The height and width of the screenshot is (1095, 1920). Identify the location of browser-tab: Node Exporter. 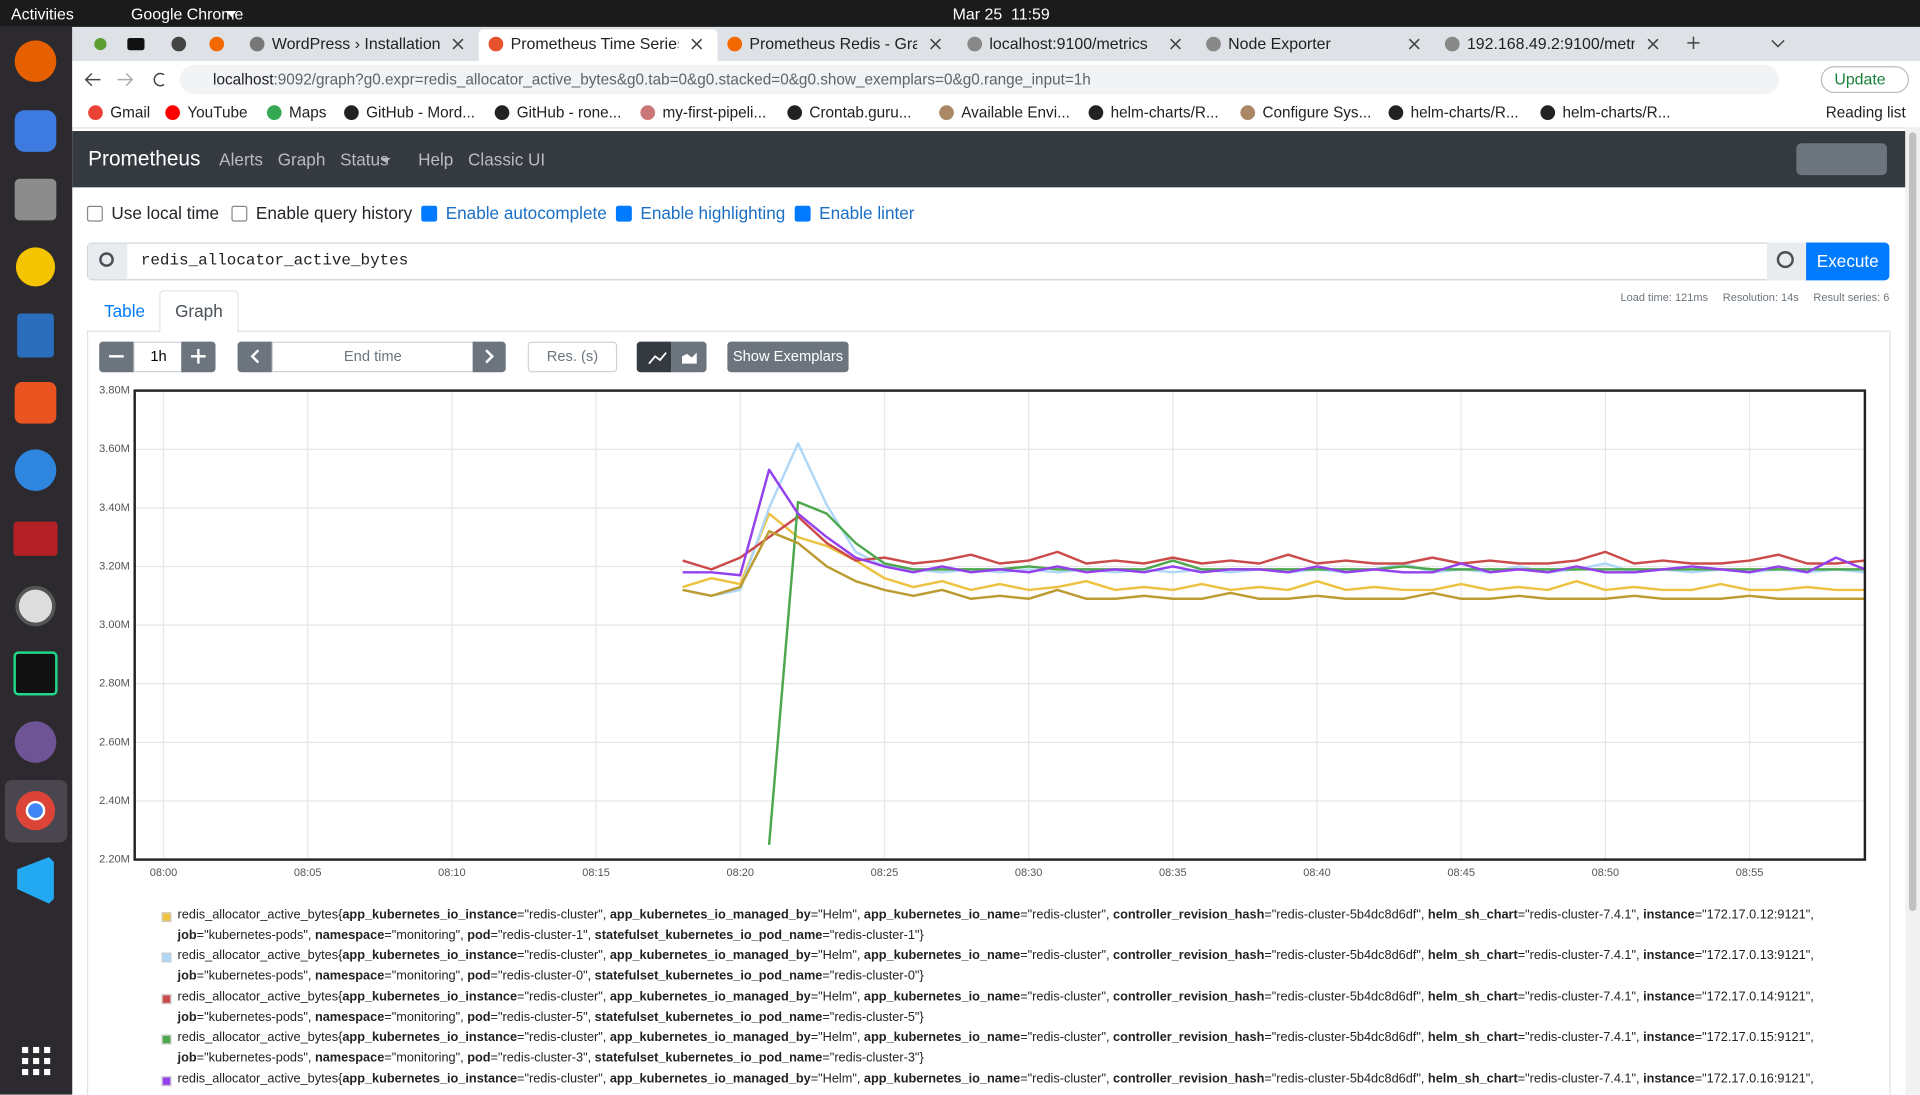
(1279, 43).